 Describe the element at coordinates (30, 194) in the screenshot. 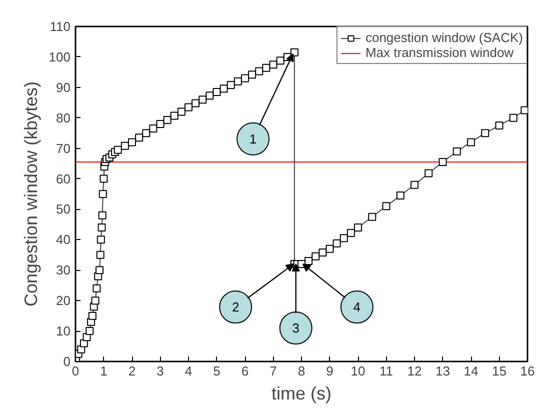

I see `y-axis-title: Congestion window (kbytes)` at that location.